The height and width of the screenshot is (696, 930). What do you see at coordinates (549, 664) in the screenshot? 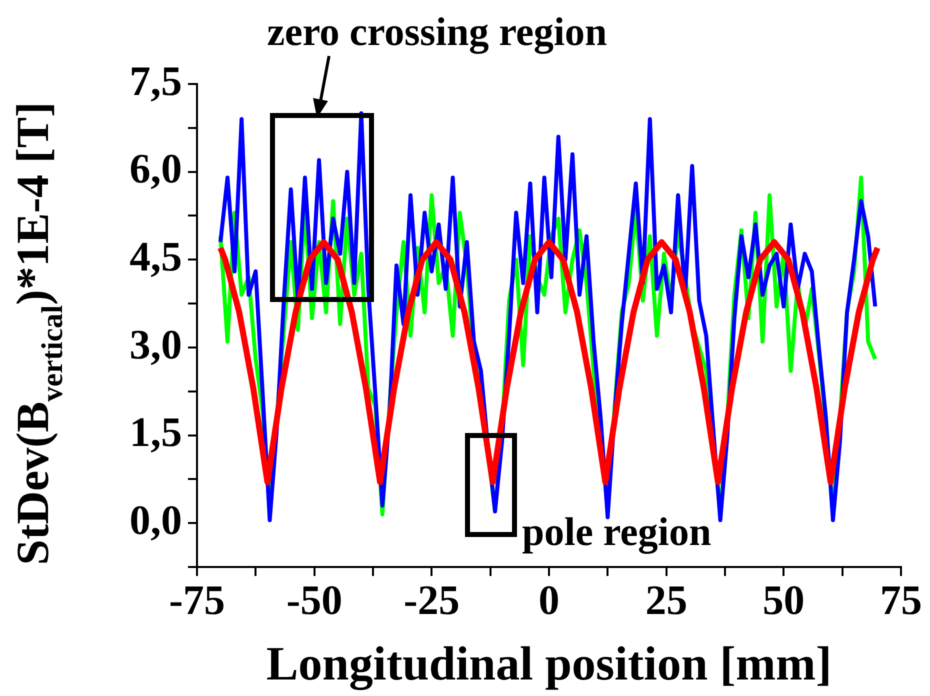
I see `x-axis-title: Longitudinal position [mm]` at bounding box center [549, 664].